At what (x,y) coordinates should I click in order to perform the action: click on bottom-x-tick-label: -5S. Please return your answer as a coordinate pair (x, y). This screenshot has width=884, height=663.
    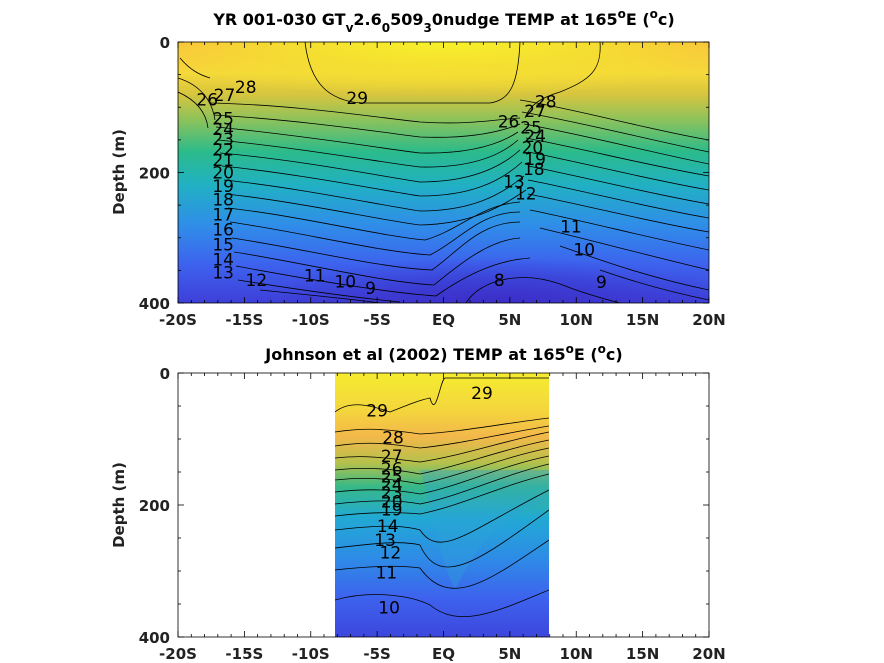
    Looking at the image, I should click on (376, 654).